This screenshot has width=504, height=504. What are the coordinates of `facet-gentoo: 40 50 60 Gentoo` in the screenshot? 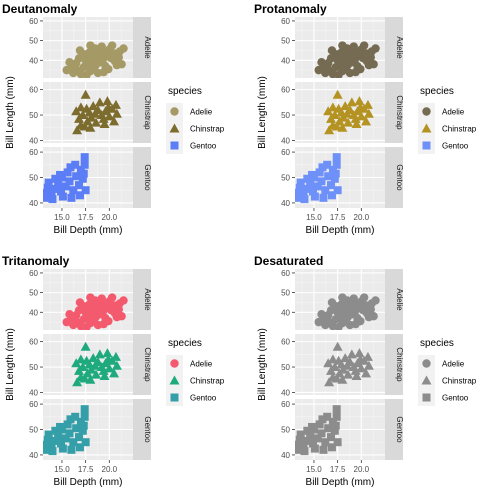 It's located at (342, 177).